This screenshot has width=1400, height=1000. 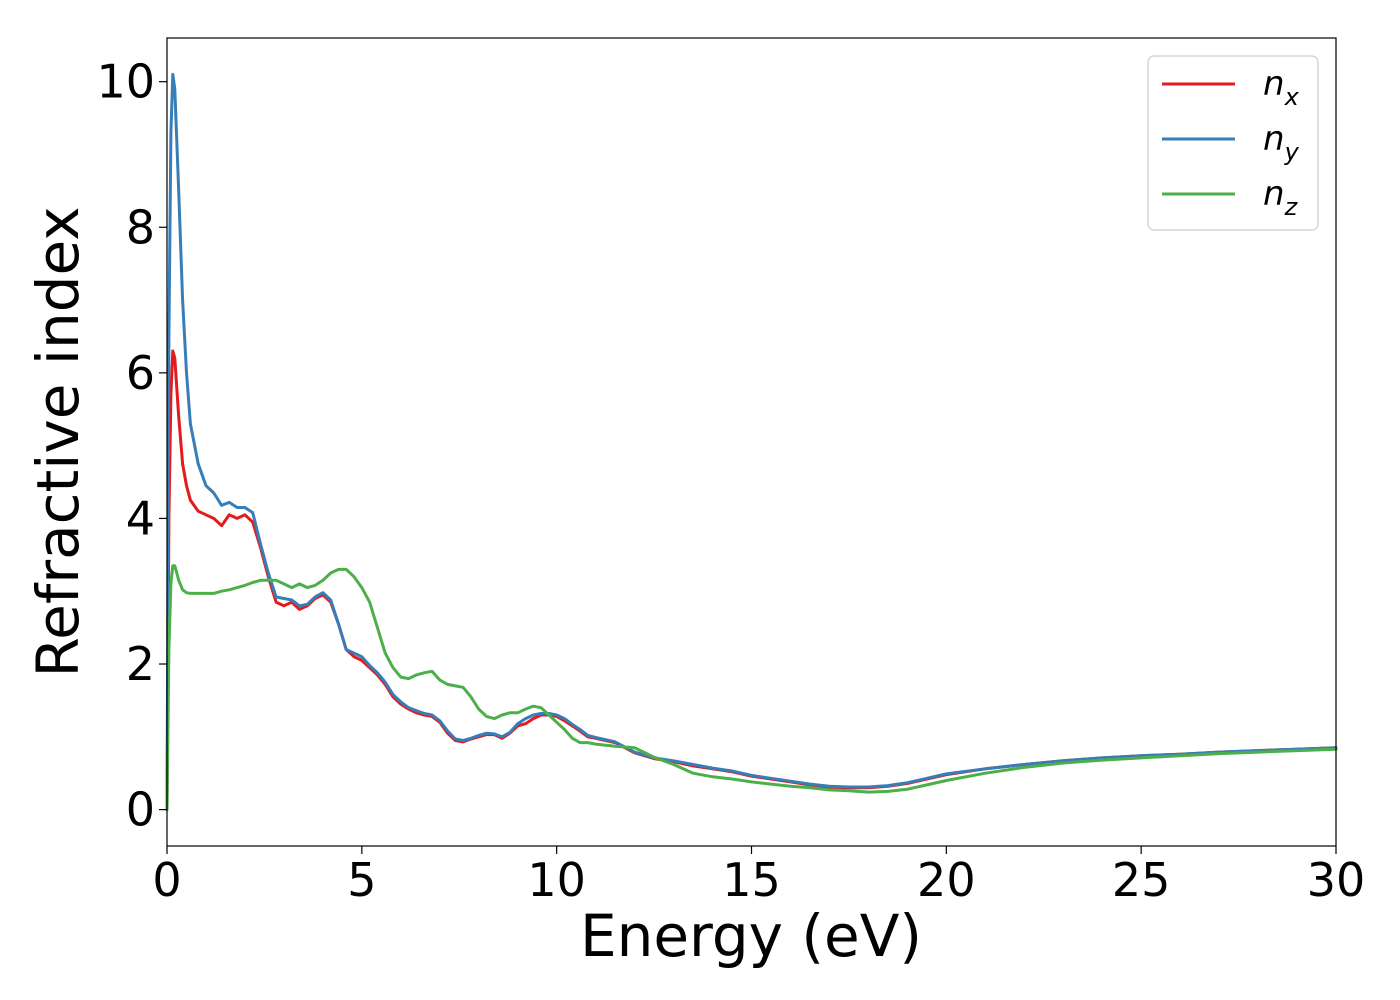 I want to click on y-tick-label: 10, so click(x=125, y=82).